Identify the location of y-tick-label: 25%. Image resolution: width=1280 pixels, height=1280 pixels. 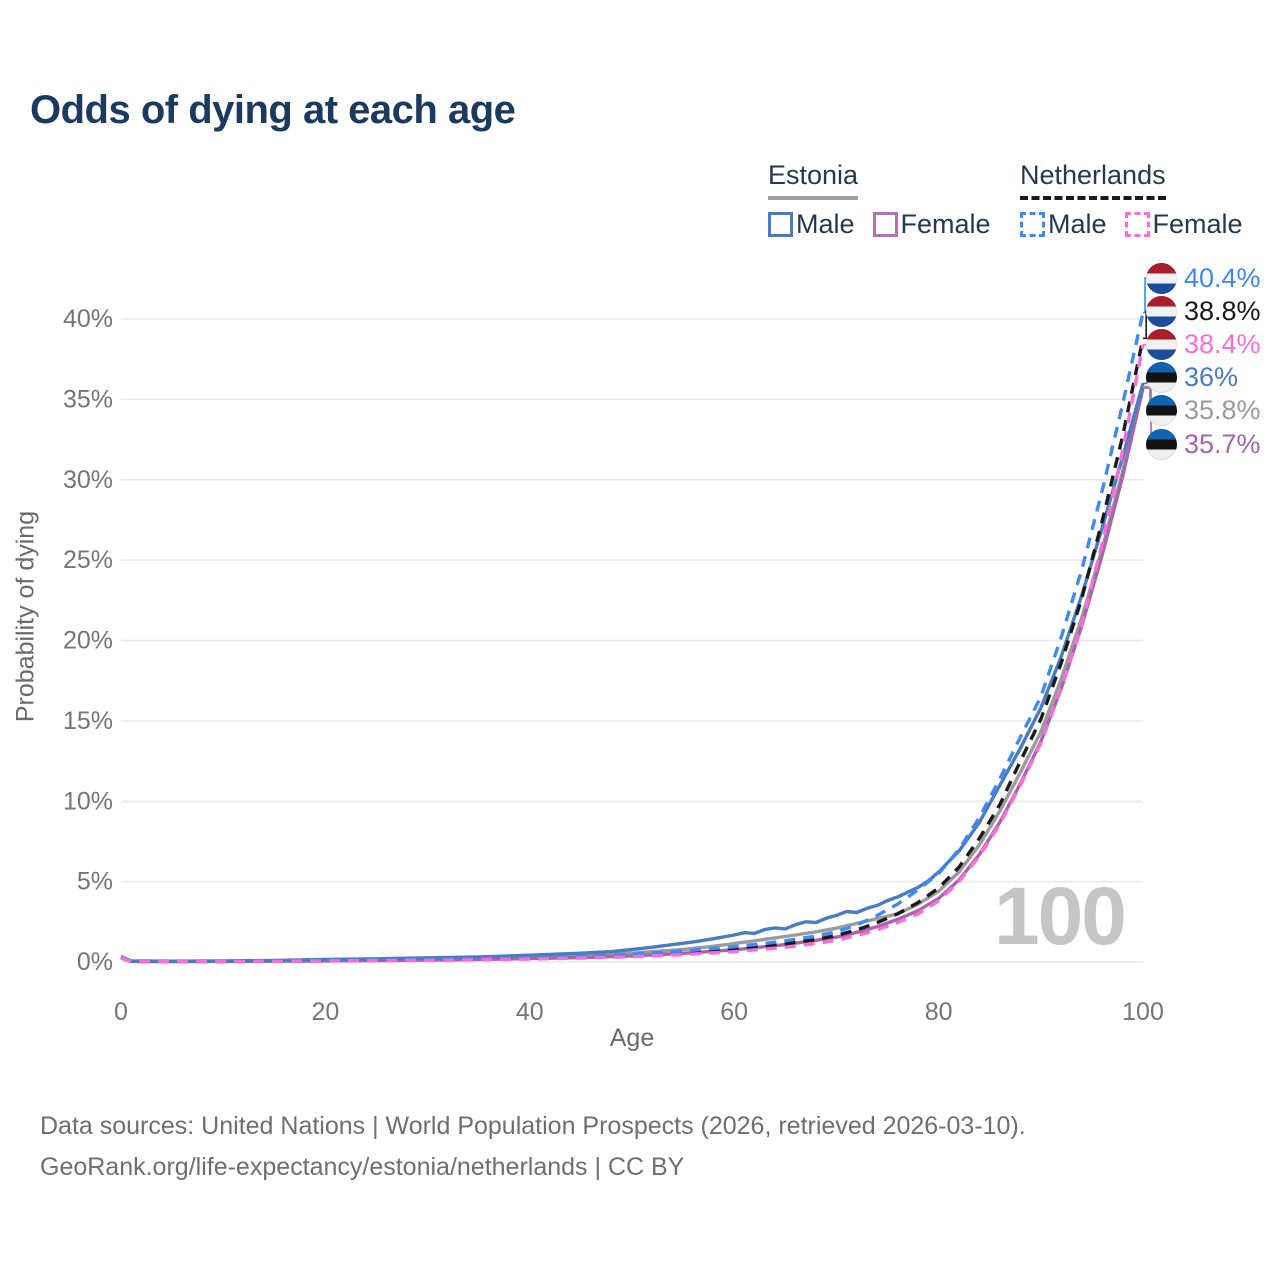
(88, 560).